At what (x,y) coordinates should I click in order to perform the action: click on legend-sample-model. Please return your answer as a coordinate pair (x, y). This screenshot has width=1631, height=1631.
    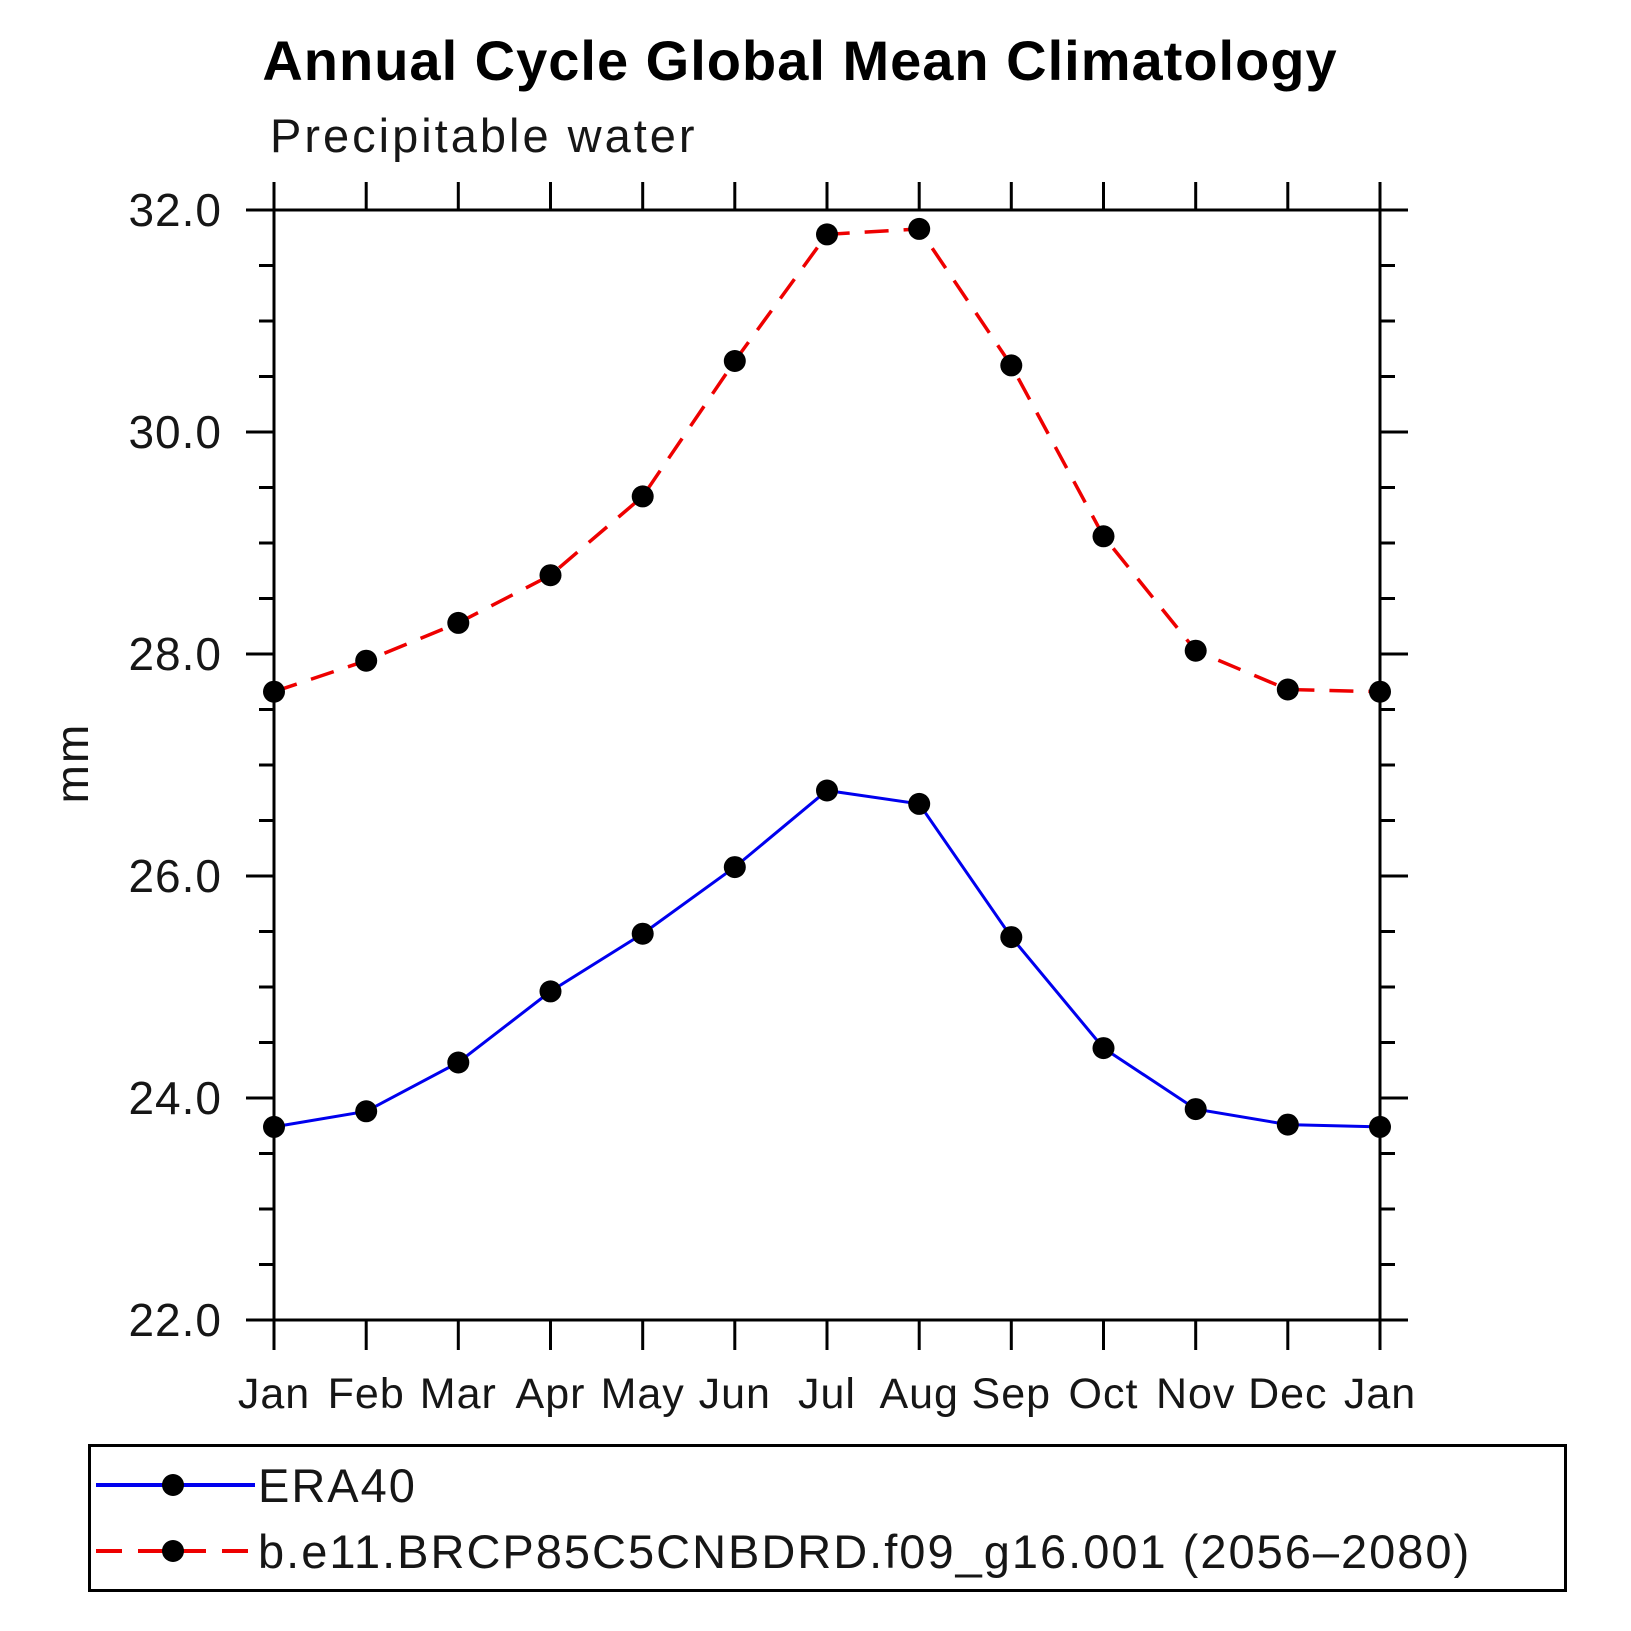
    Looking at the image, I should click on (175, 1551).